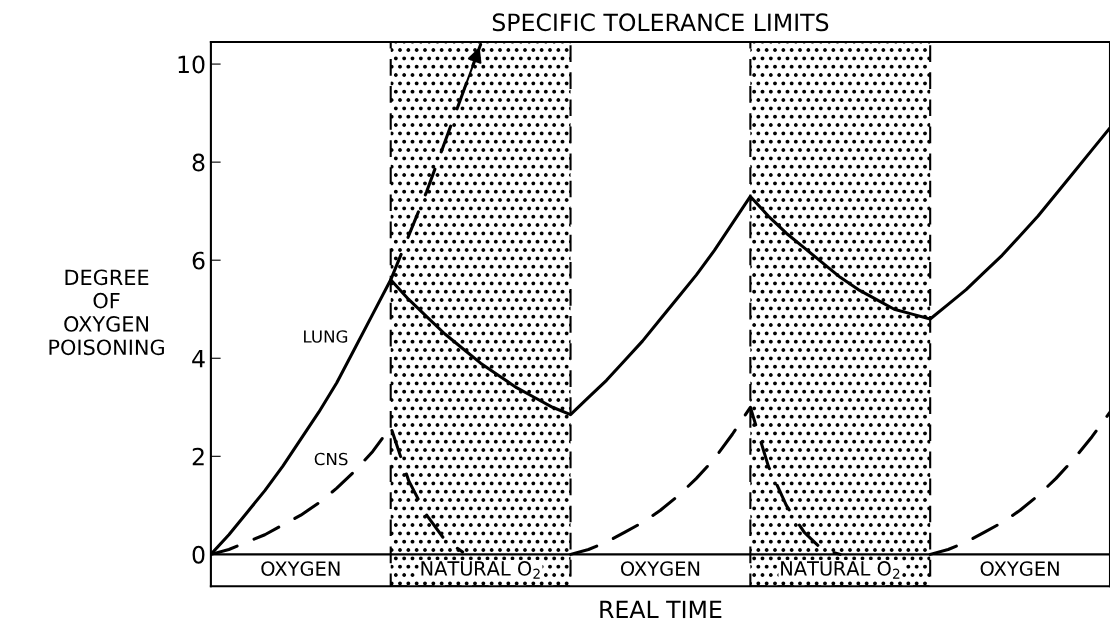  Describe the element at coordinates (198, 359) in the screenshot. I see `y-tick-label: 4` at that location.